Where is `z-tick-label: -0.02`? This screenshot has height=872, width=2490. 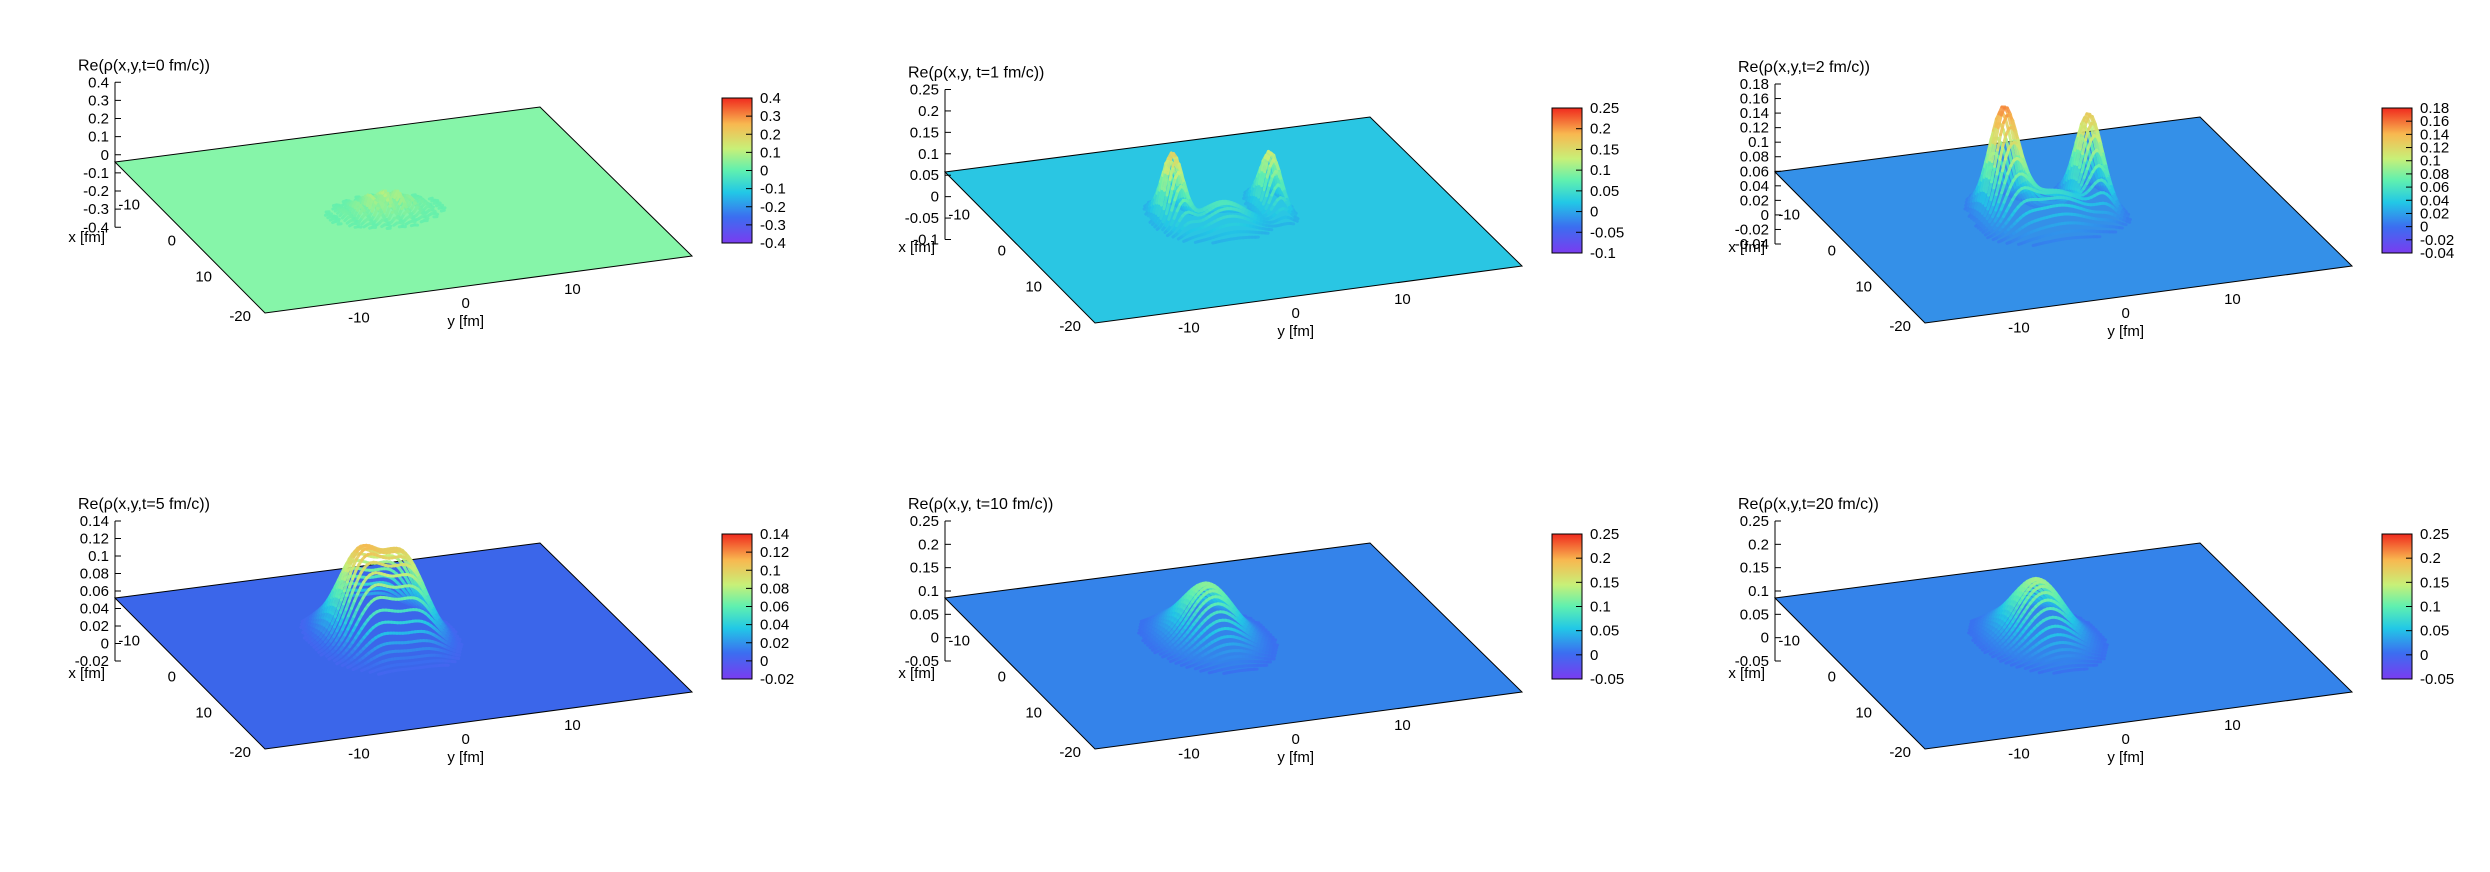 z-tick-label: -0.02 is located at coordinates (1752, 229).